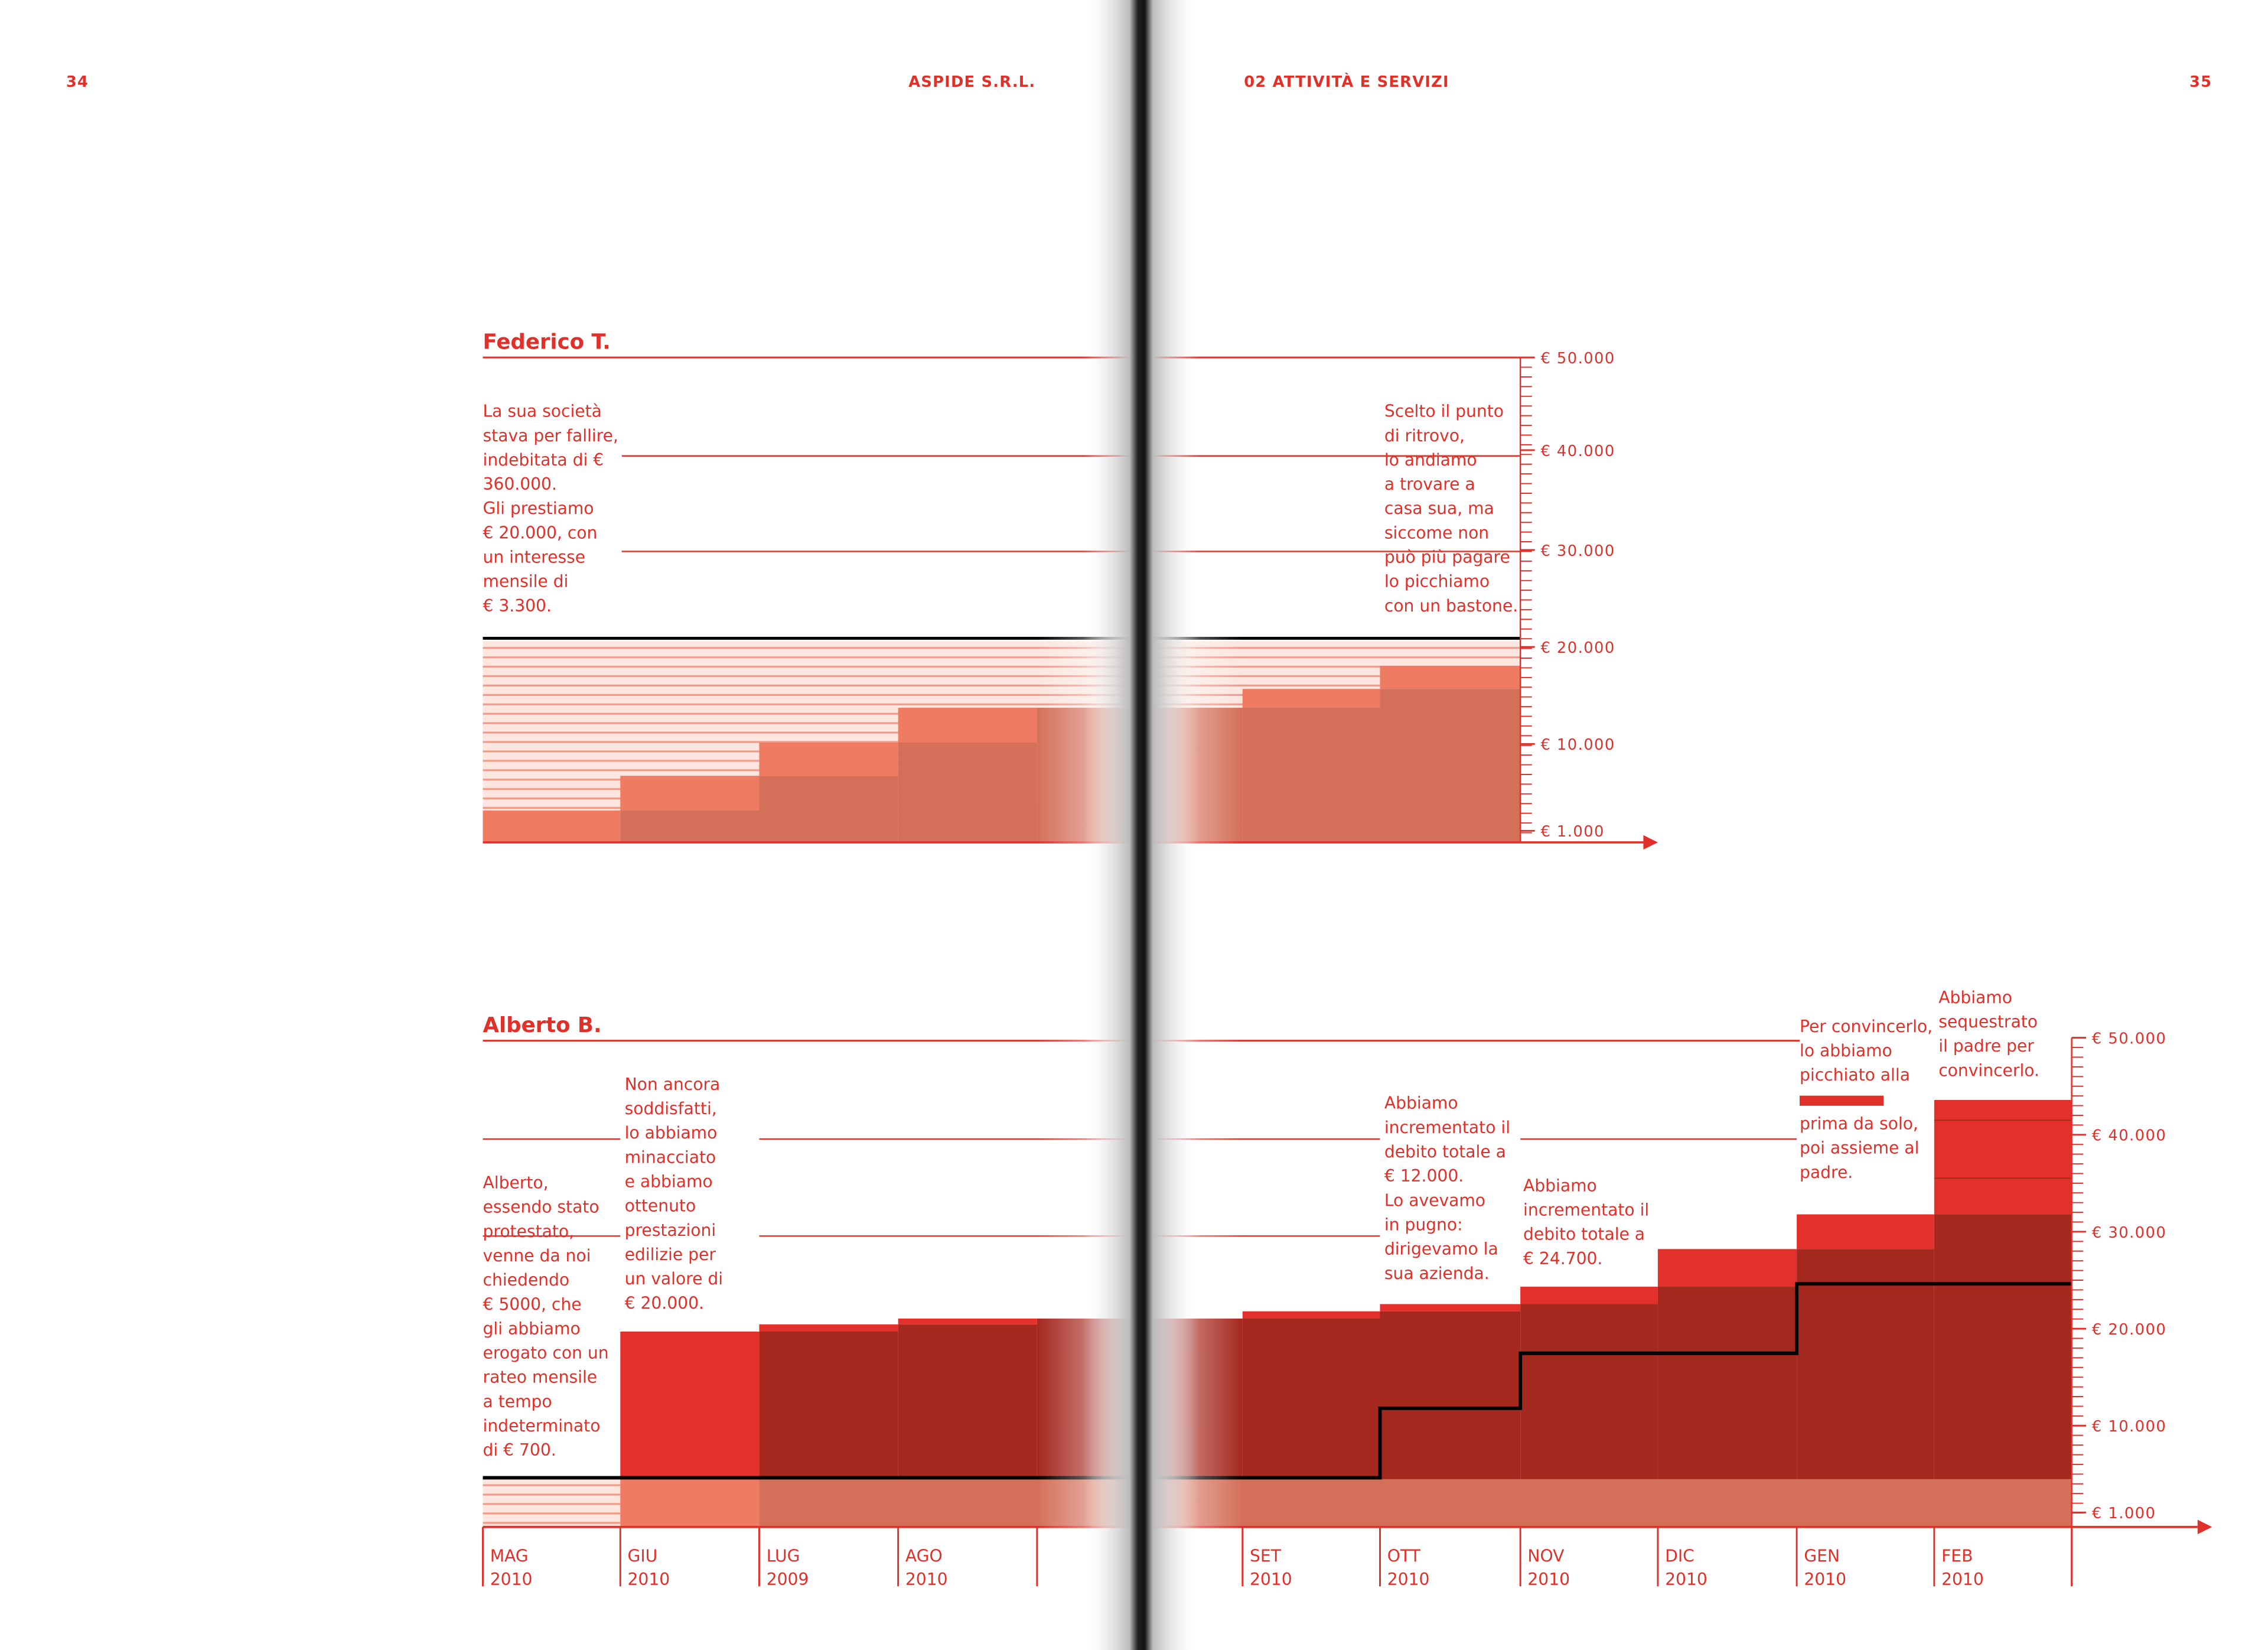 This screenshot has height=1650, width=2268. Describe the element at coordinates (664, 1303) in the screenshot. I see `note-line: € 20.000.` at that location.